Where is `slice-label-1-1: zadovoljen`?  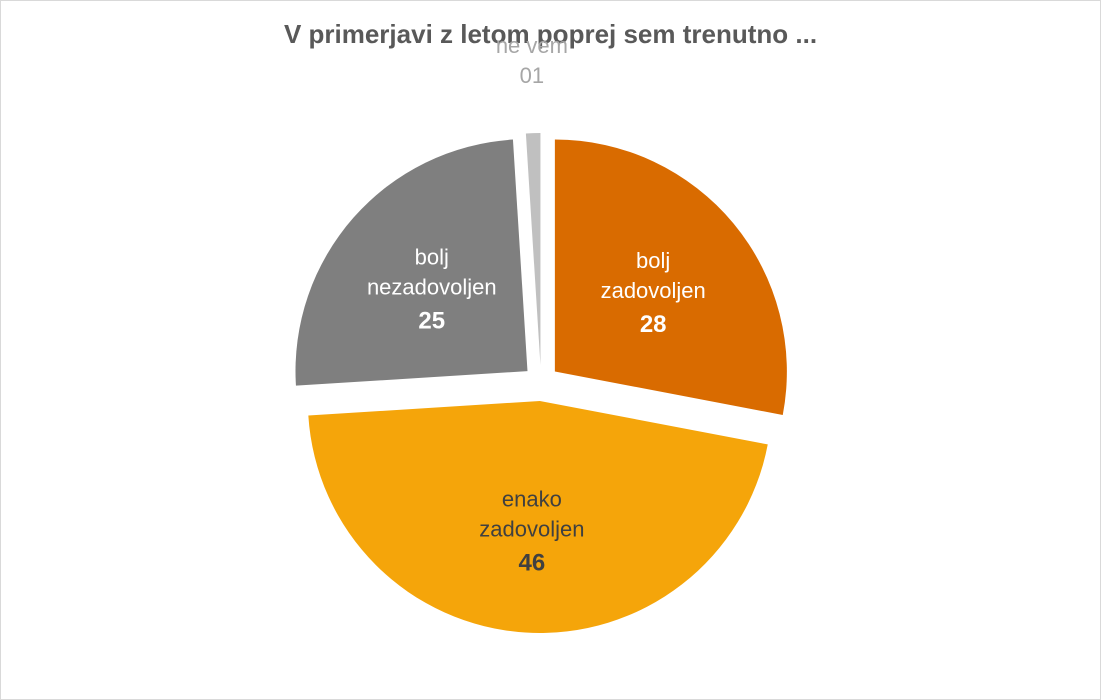 slice-label-1-1: zadovoljen is located at coordinates (531, 528).